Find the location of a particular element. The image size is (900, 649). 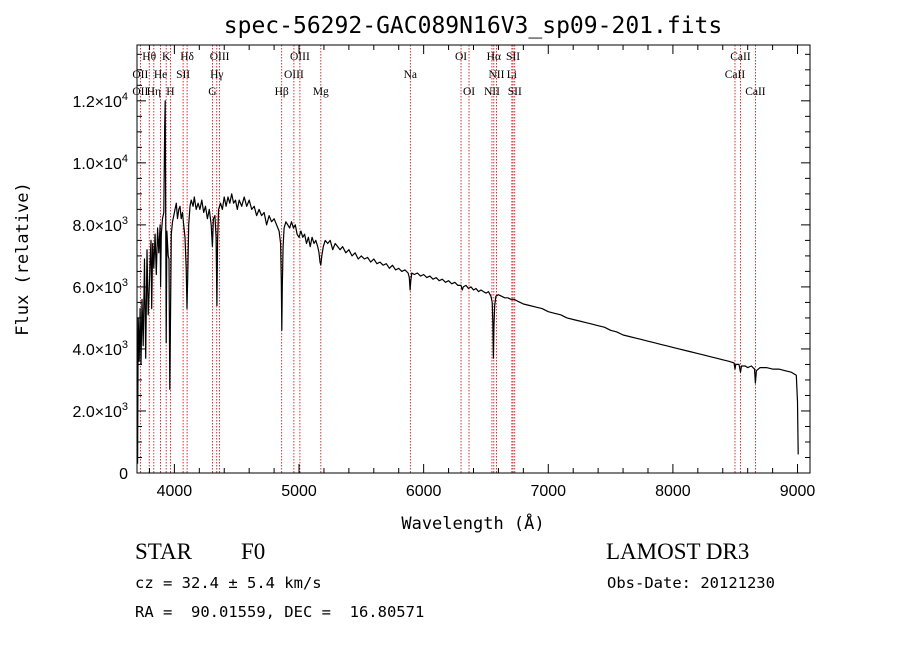

y-tick-label: 1.2×10⁴ is located at coordinates (100, 101).